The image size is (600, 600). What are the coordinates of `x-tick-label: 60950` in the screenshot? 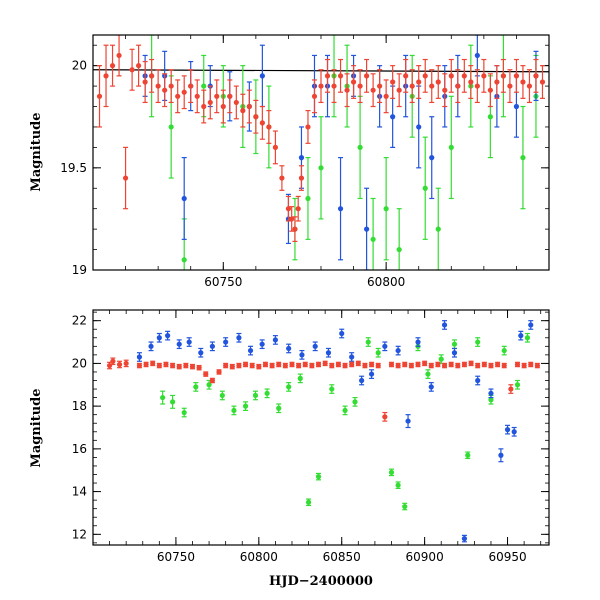 It's located at (507, 557).